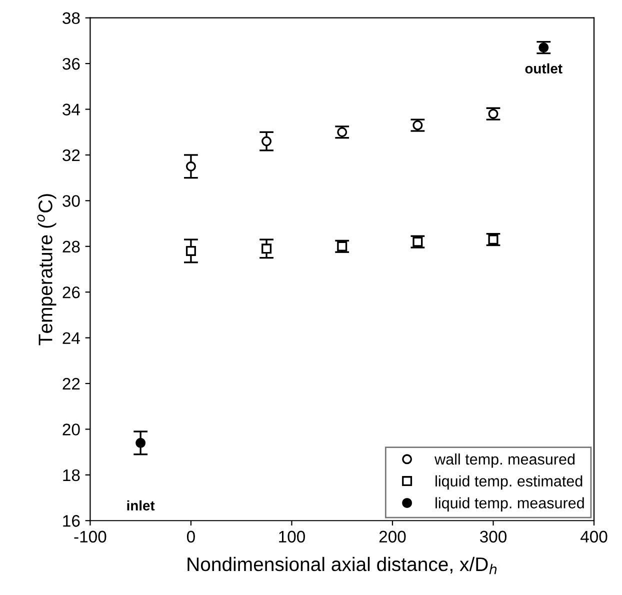 The image size is (622, 595). What do you see at coordinates (71, 384) in the screenshot?
I see `y-tick-label: 22` at bounding box center [71, 384].